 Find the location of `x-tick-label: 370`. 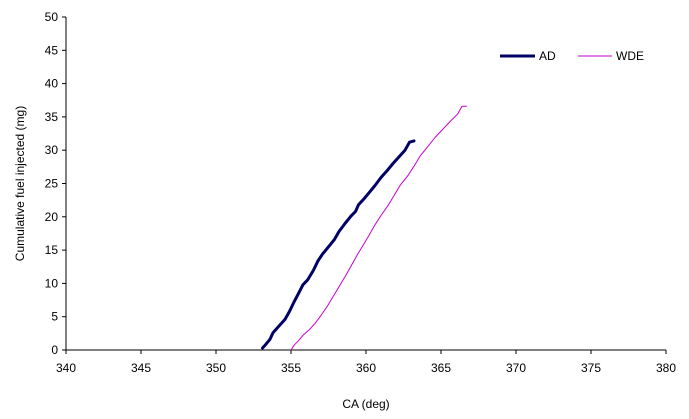

x-tick-label: 370 is located at coordinates (516, 368).